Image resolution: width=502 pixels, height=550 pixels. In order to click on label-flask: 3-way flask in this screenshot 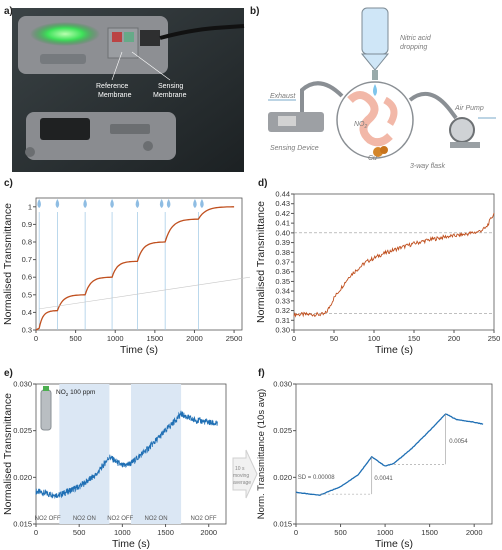, I will do `click(428, 166)`.